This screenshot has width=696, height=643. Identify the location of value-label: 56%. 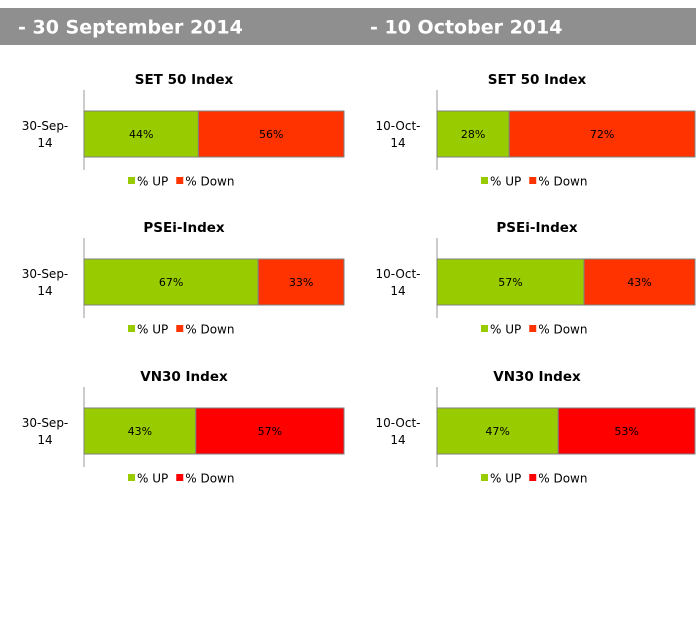
(271, 134).